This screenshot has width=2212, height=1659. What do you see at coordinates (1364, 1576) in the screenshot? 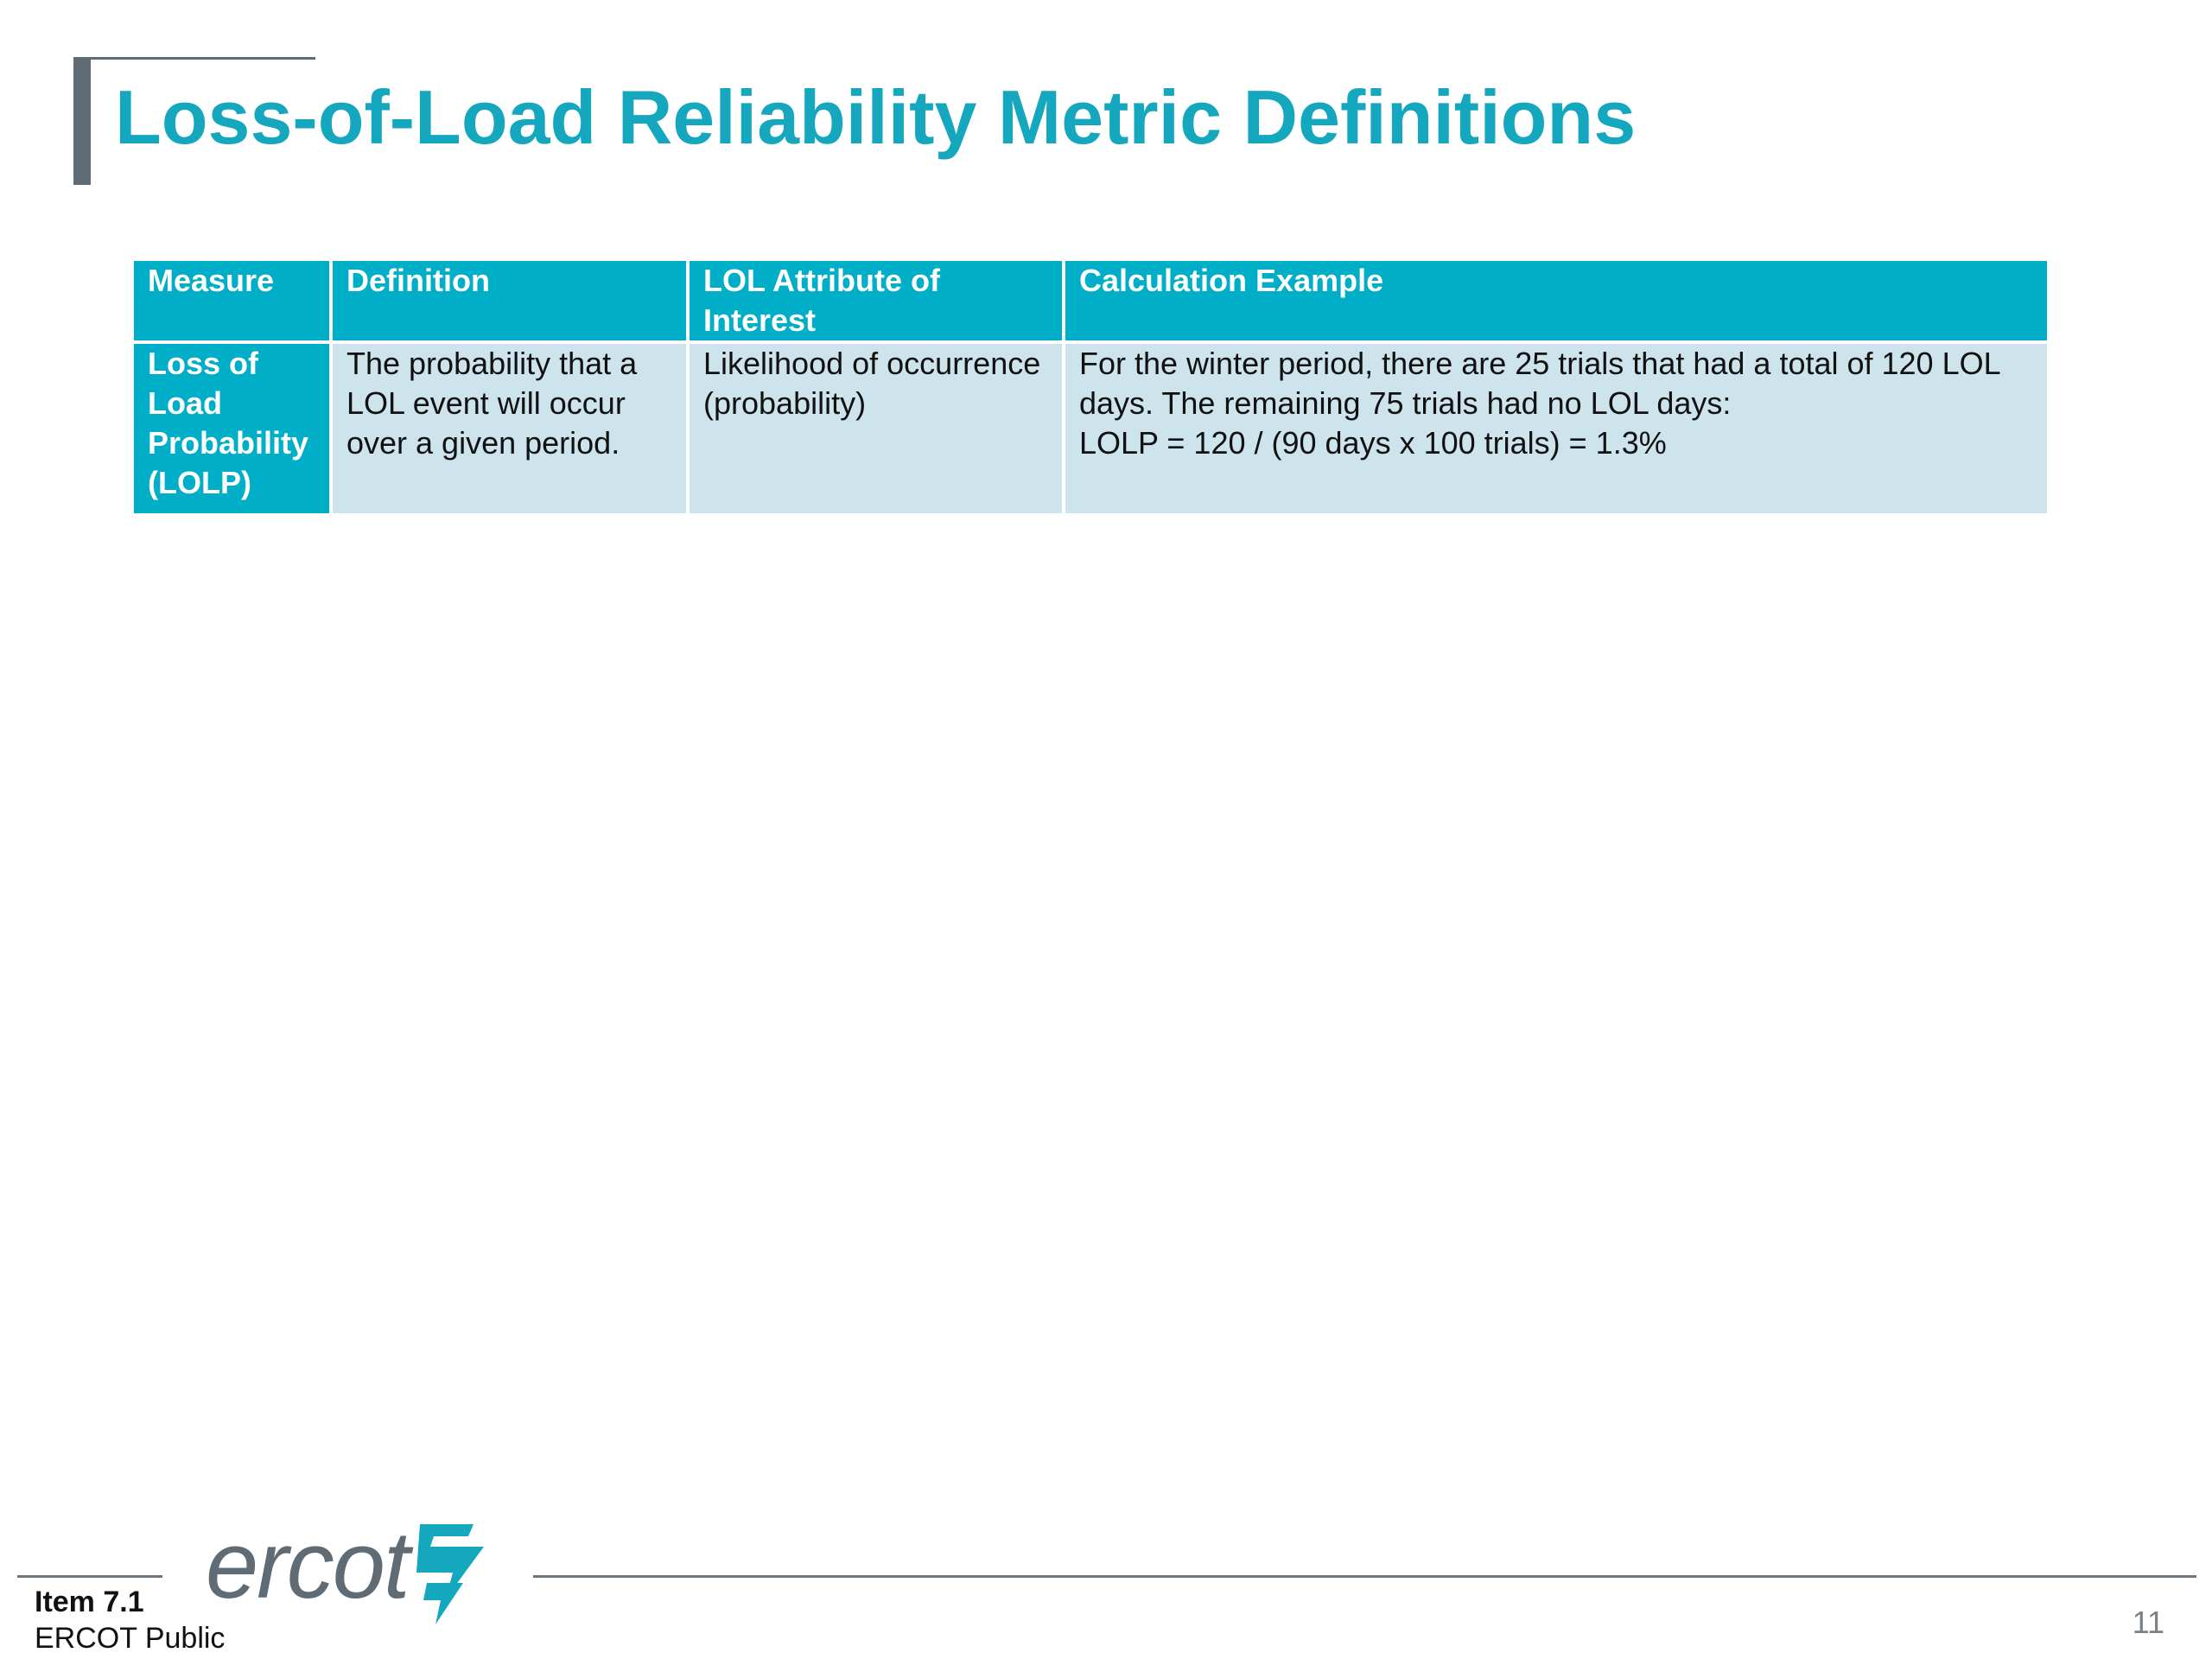
I see `footer-rule-right` at bounding box center [1364, 1576].